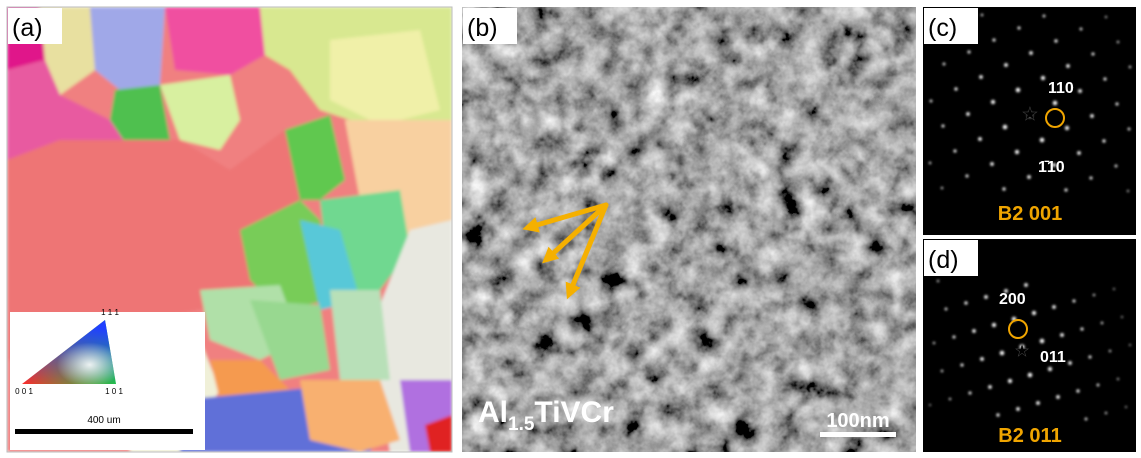  What do you see at coordinates (1053, 357) in the screenshot?
I see `spot-index: 011` at bounding box center [1053, 357].